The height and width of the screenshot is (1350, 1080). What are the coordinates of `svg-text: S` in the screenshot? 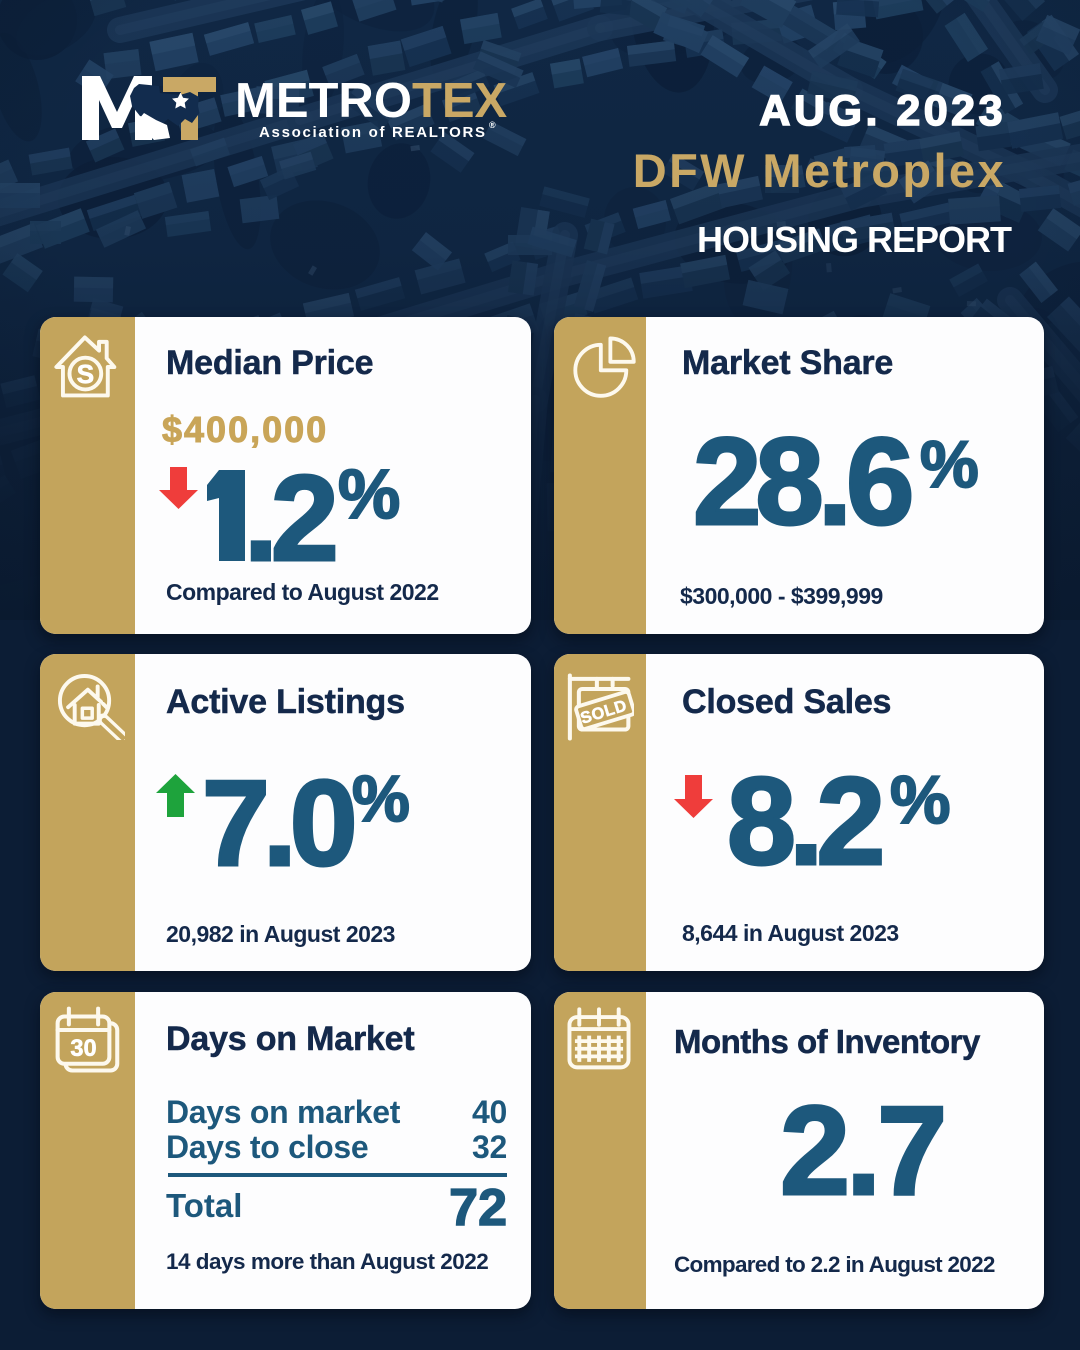 It's located at (86, 374).